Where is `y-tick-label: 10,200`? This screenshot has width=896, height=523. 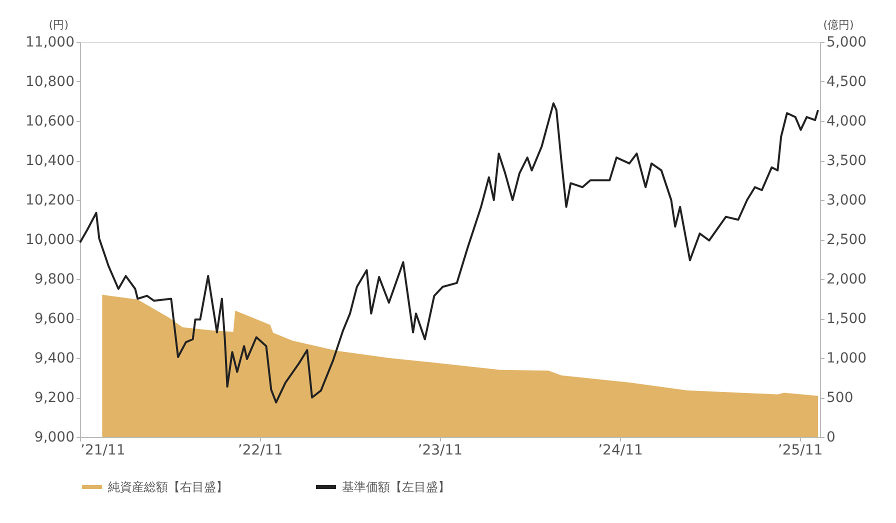
y-tick-label: 10,200 is located at coordinates (50, 200).